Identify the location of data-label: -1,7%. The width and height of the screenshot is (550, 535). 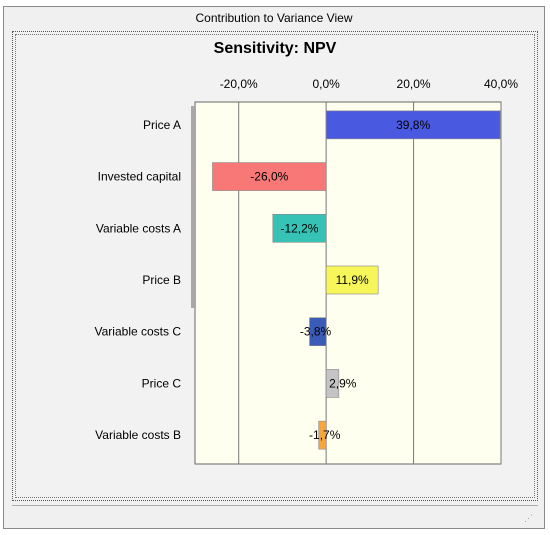
(325, 435).